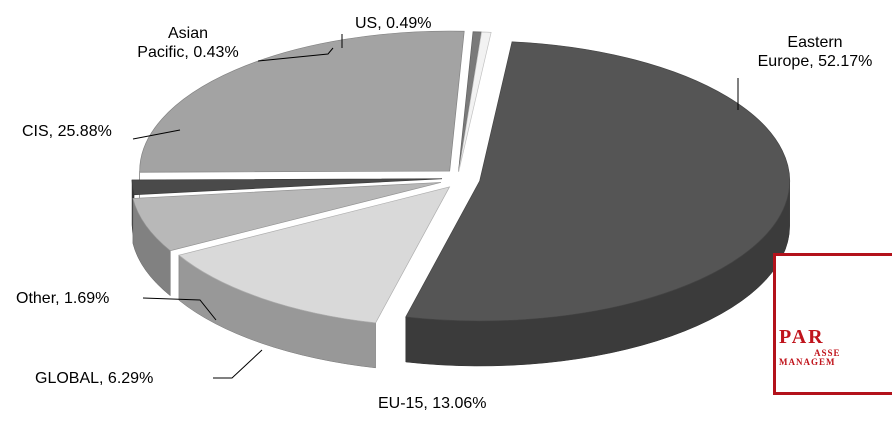  What do you see at coordinates (802, 337) in the screenshot?
I see `logo-name: PAR` at bounding box center [802, 337].